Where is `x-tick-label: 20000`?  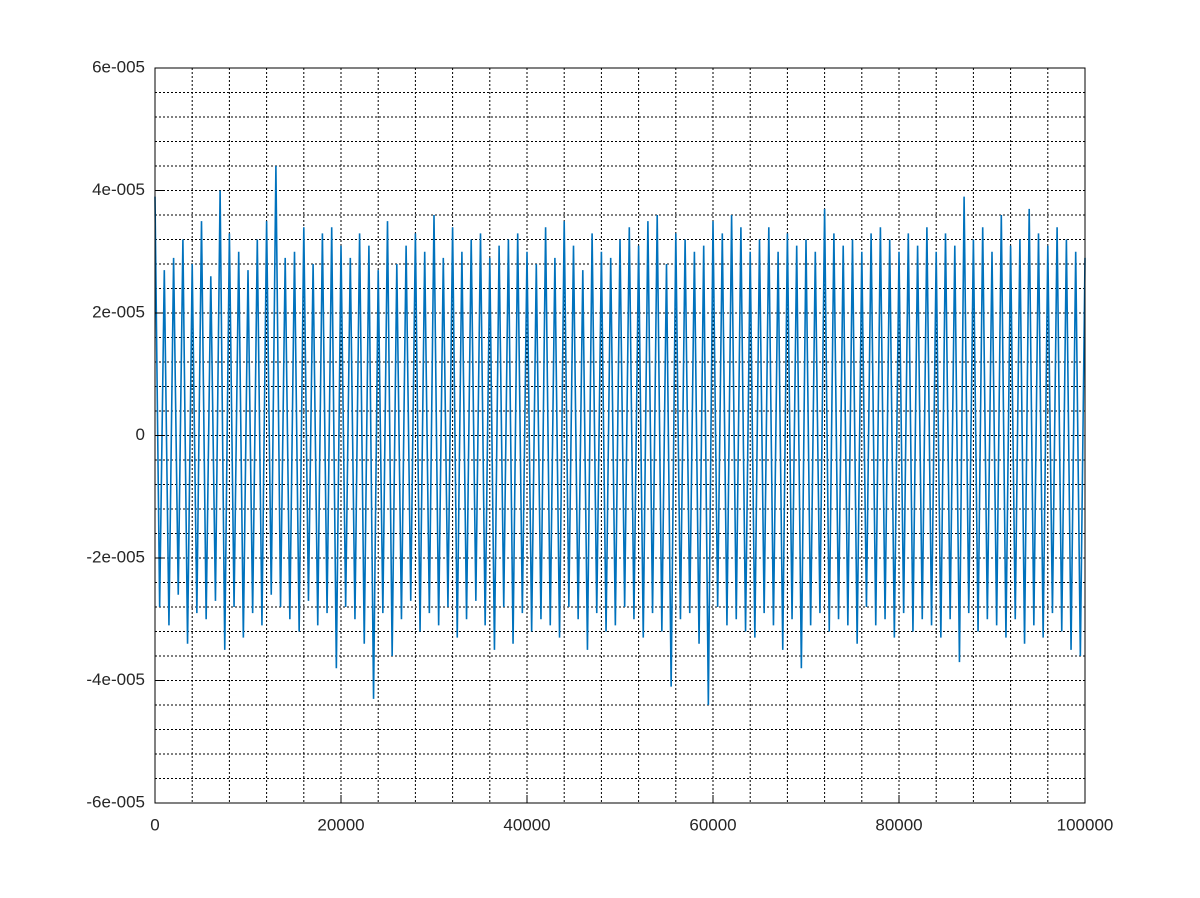 x-tick-label: 20000 is located at coordinates (340, 824).